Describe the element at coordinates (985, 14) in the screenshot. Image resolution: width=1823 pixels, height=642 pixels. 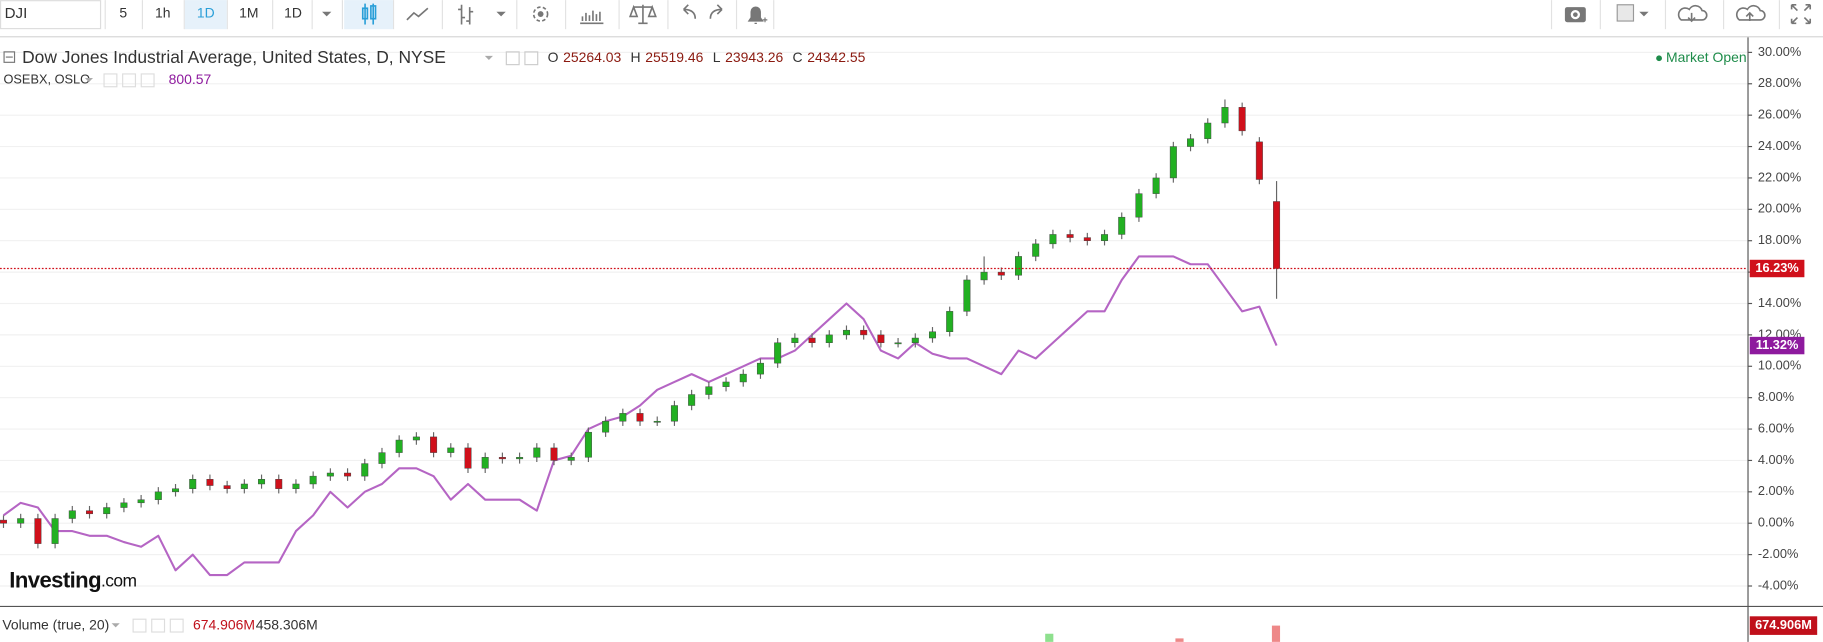
I see `toolbar-dropdowns` at that location.